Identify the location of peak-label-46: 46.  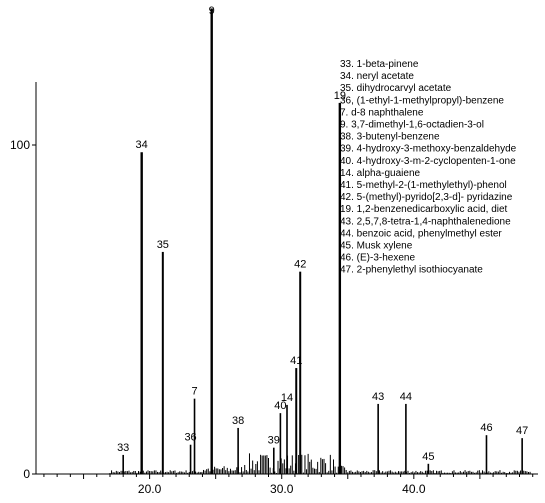
(486, 428).